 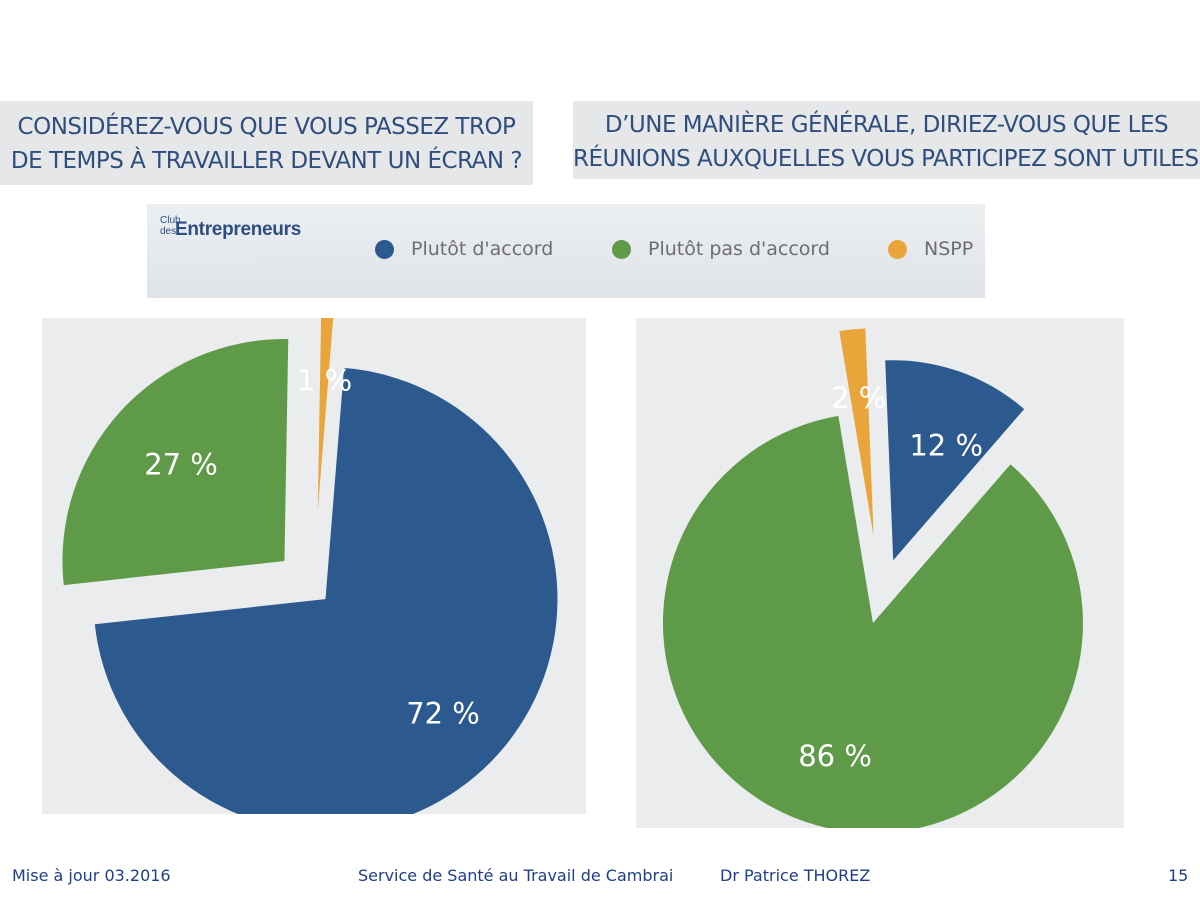 I want to click on legend-swatch-plutot-pas-d-accord, so click(x=621, y=249).